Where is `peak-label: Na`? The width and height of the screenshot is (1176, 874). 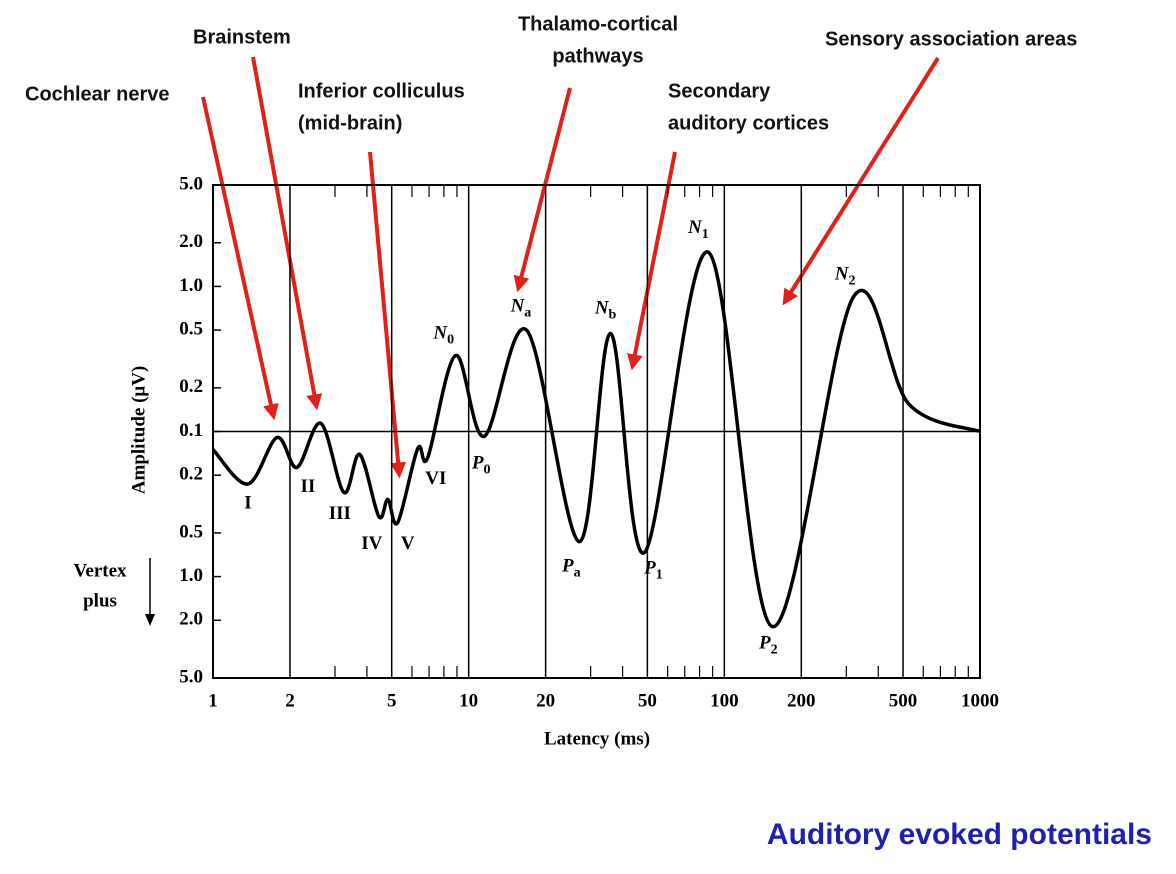
peak-label: Na is located at coordinates (521, 308).